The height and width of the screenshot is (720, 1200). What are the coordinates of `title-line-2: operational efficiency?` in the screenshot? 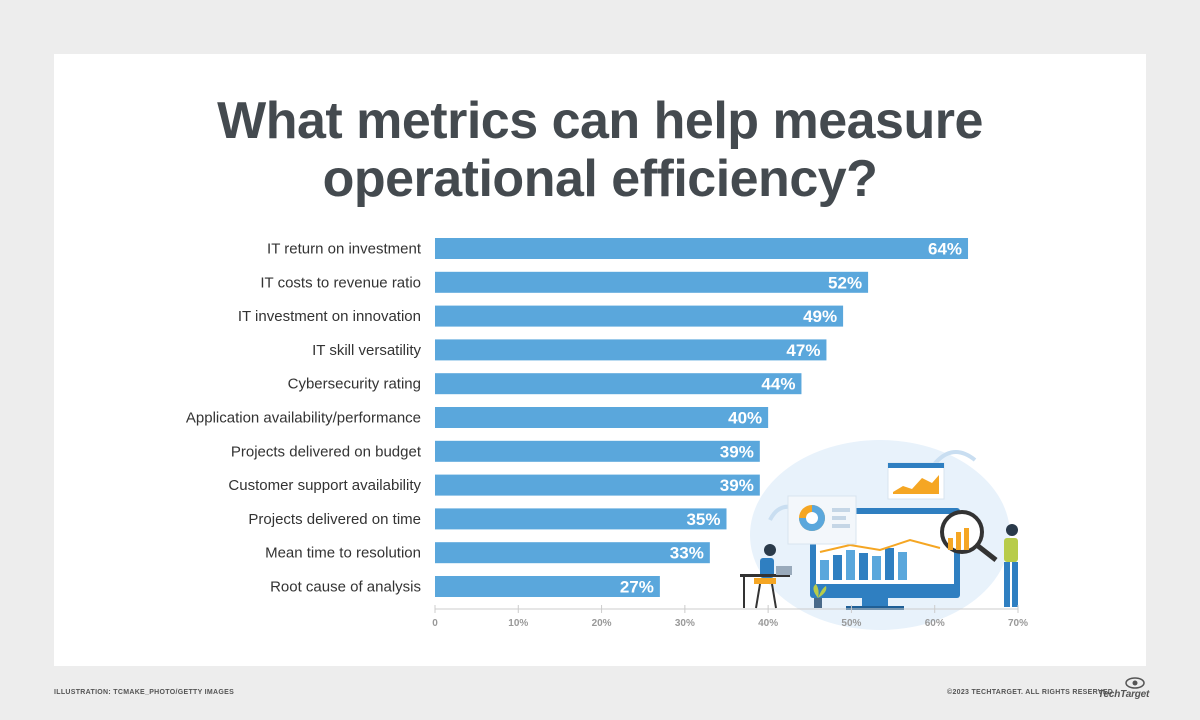 It's located at (600, 179).